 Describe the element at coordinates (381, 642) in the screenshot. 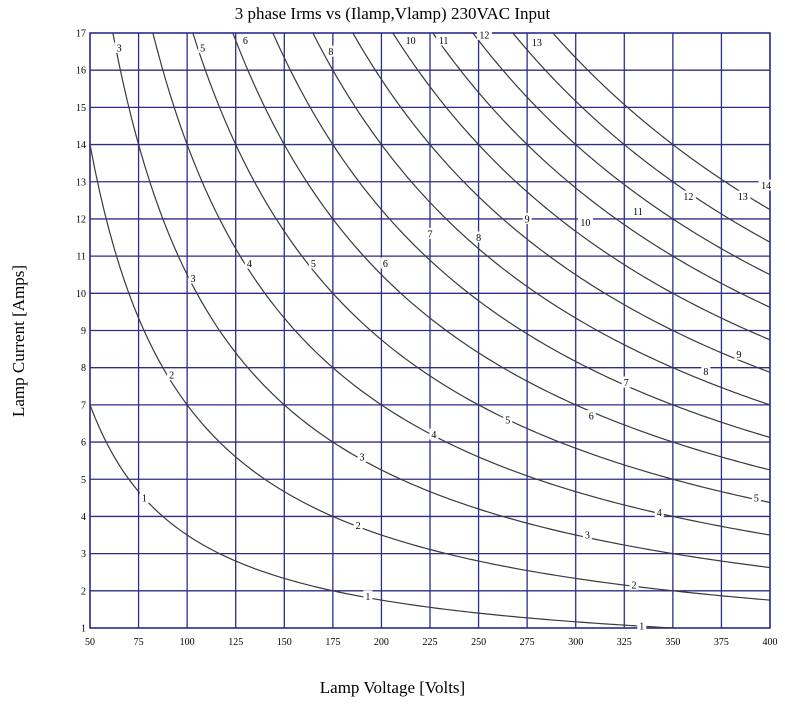

I see `x-tick-label: 200` at that location.